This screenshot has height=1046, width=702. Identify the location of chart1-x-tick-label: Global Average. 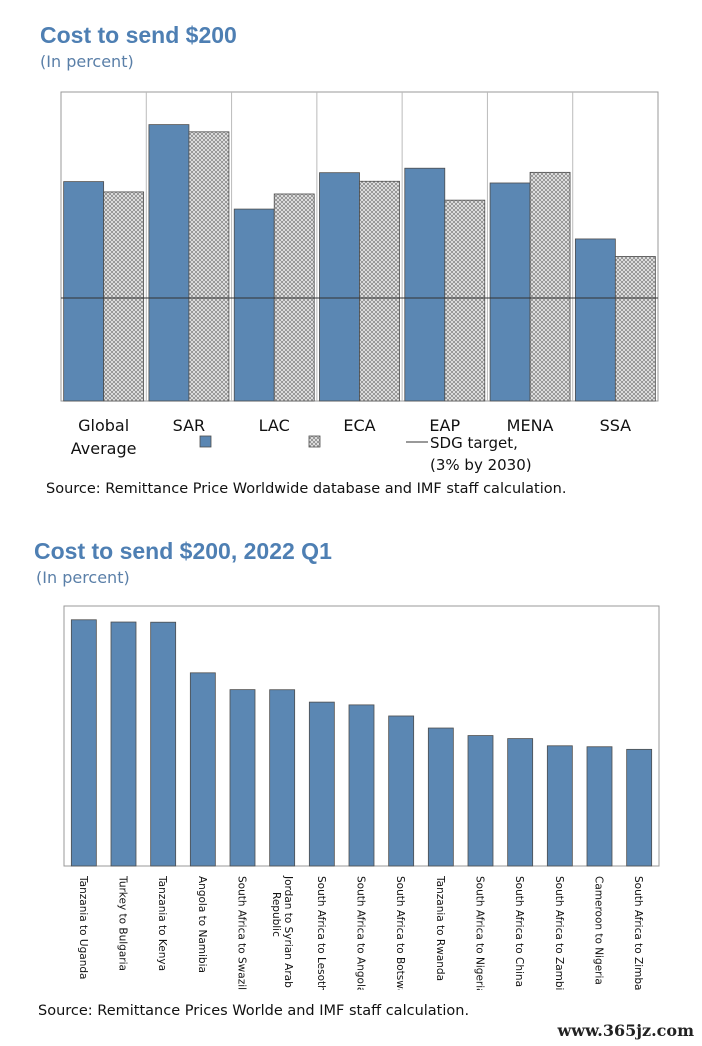
(104, 437).